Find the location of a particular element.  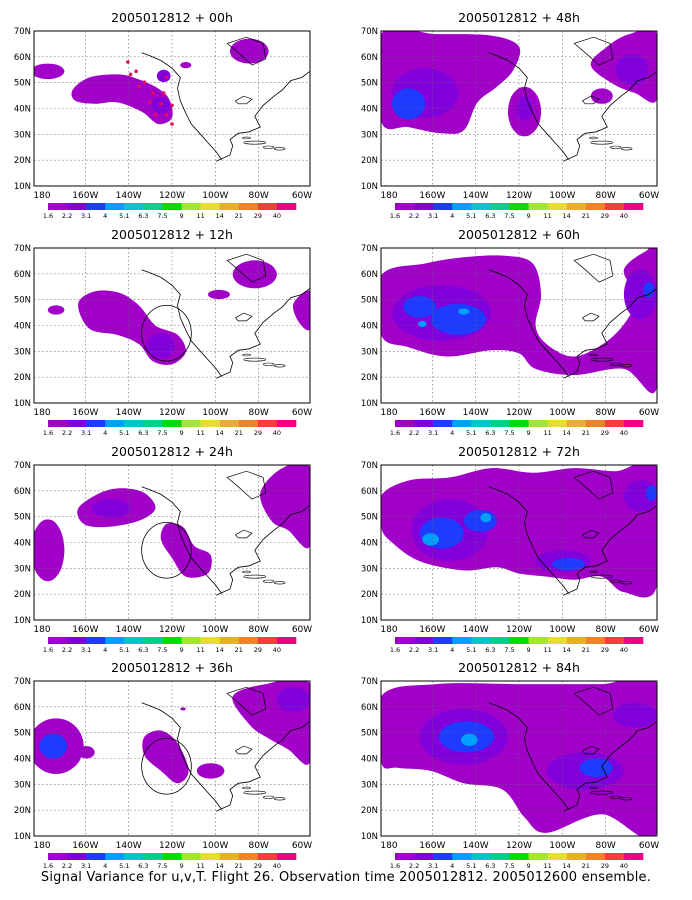

lat-tick-label: 20N is located at coordinates (369, 378).